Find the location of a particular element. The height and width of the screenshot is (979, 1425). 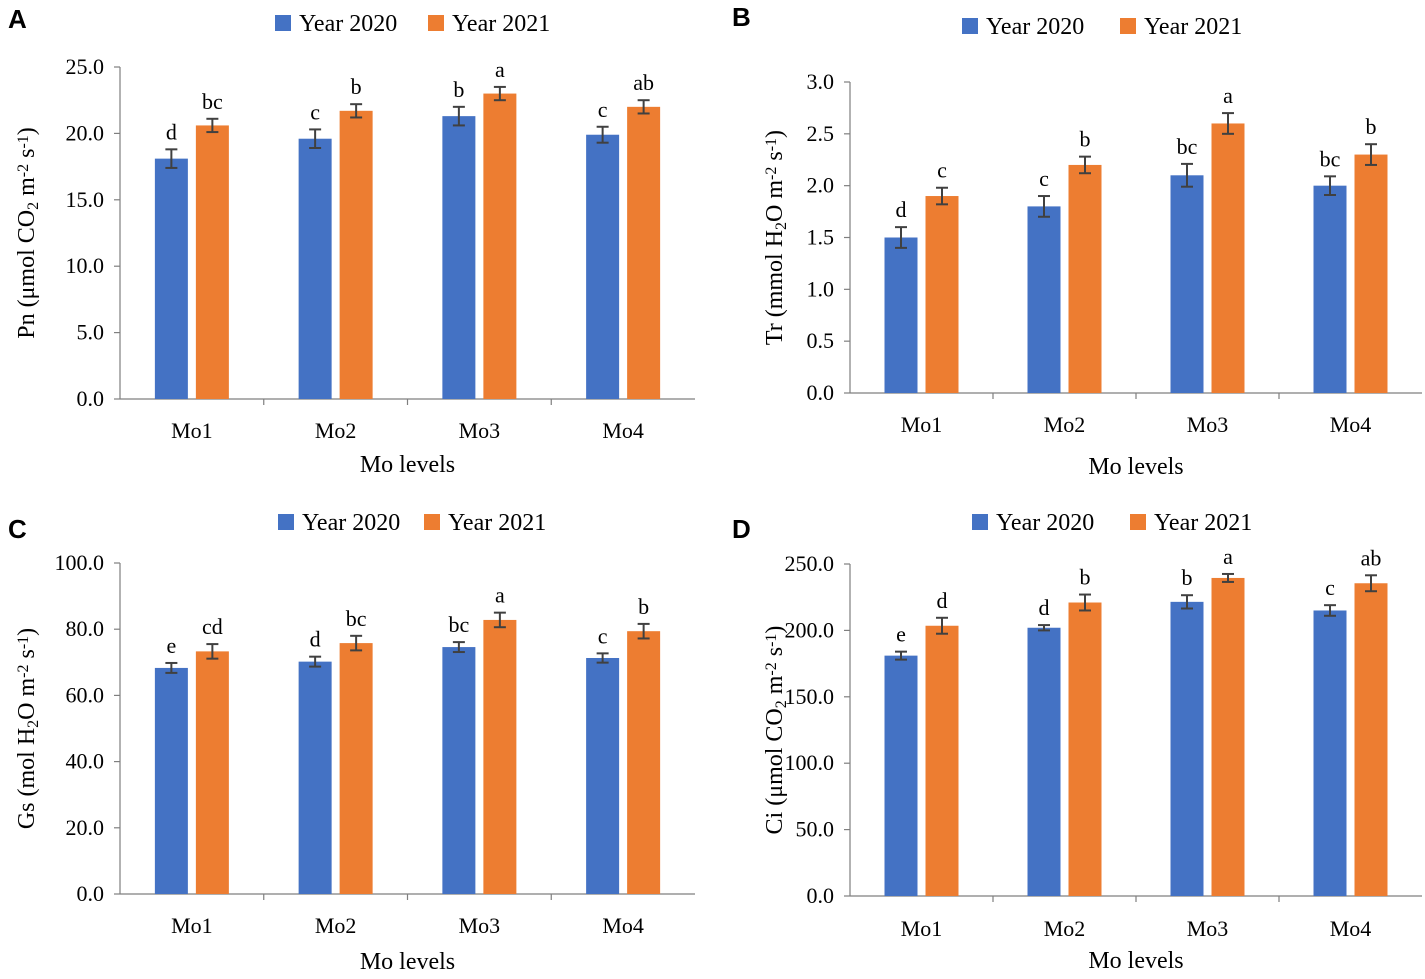

y-tick-label: 50.0 is located at coordinates (815, 829).